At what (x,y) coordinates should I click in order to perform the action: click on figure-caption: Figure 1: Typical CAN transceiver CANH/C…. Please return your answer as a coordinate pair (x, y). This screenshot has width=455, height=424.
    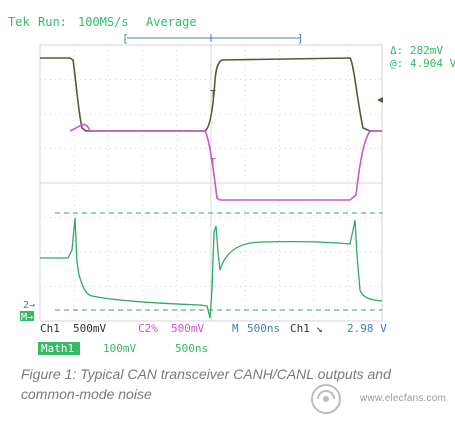
    Looking at the image, I should click on (206, 384).